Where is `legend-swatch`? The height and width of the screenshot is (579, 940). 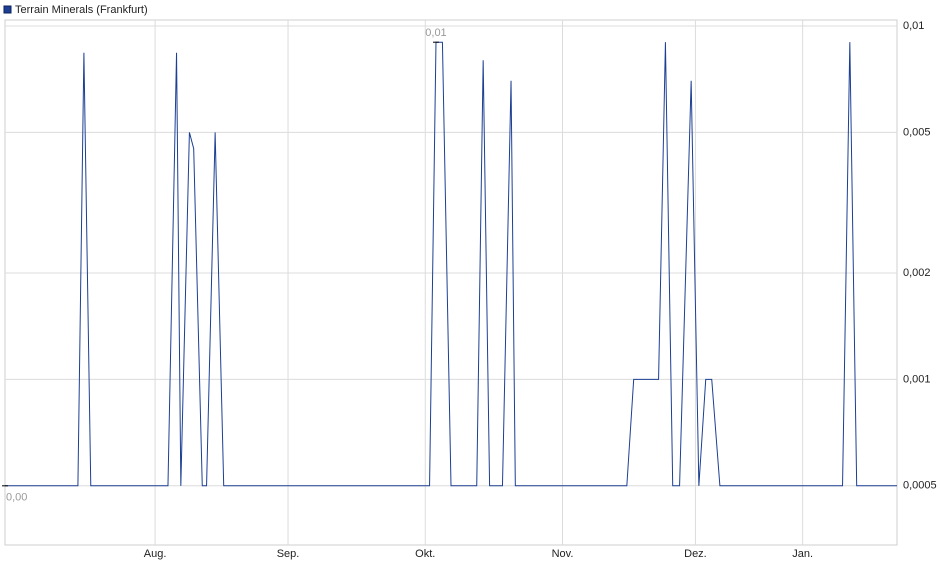
legend-swatch is located at coordinates (7, 9).